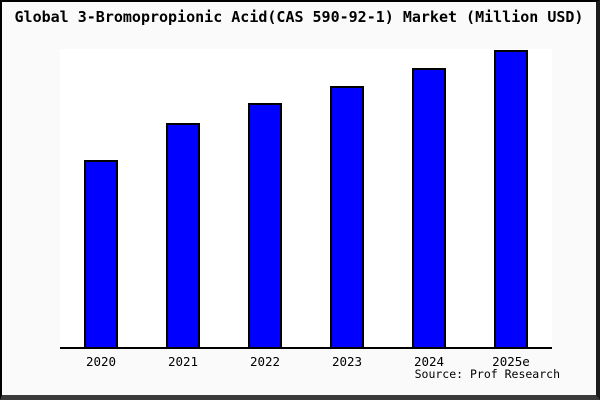 Image resolution: width=600 pixels, height=400 pixels. What do you see at coordinates (429, 361) in the screenshot?
I see `x-tick-label-2024: 2024` at bounding box center [429, 361].